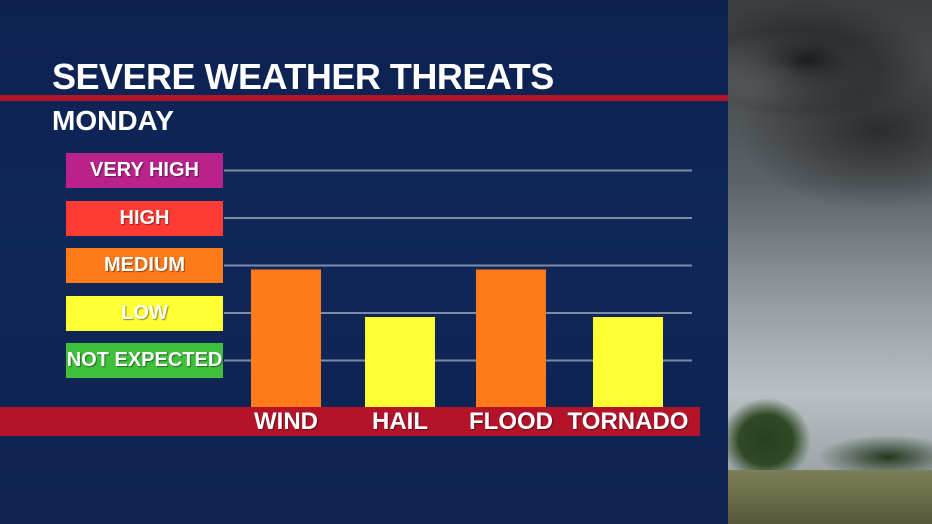  What do you see at coordinates (364, 98) in the screenshot?
I see `title-divider` at bounding box center [364, 98].